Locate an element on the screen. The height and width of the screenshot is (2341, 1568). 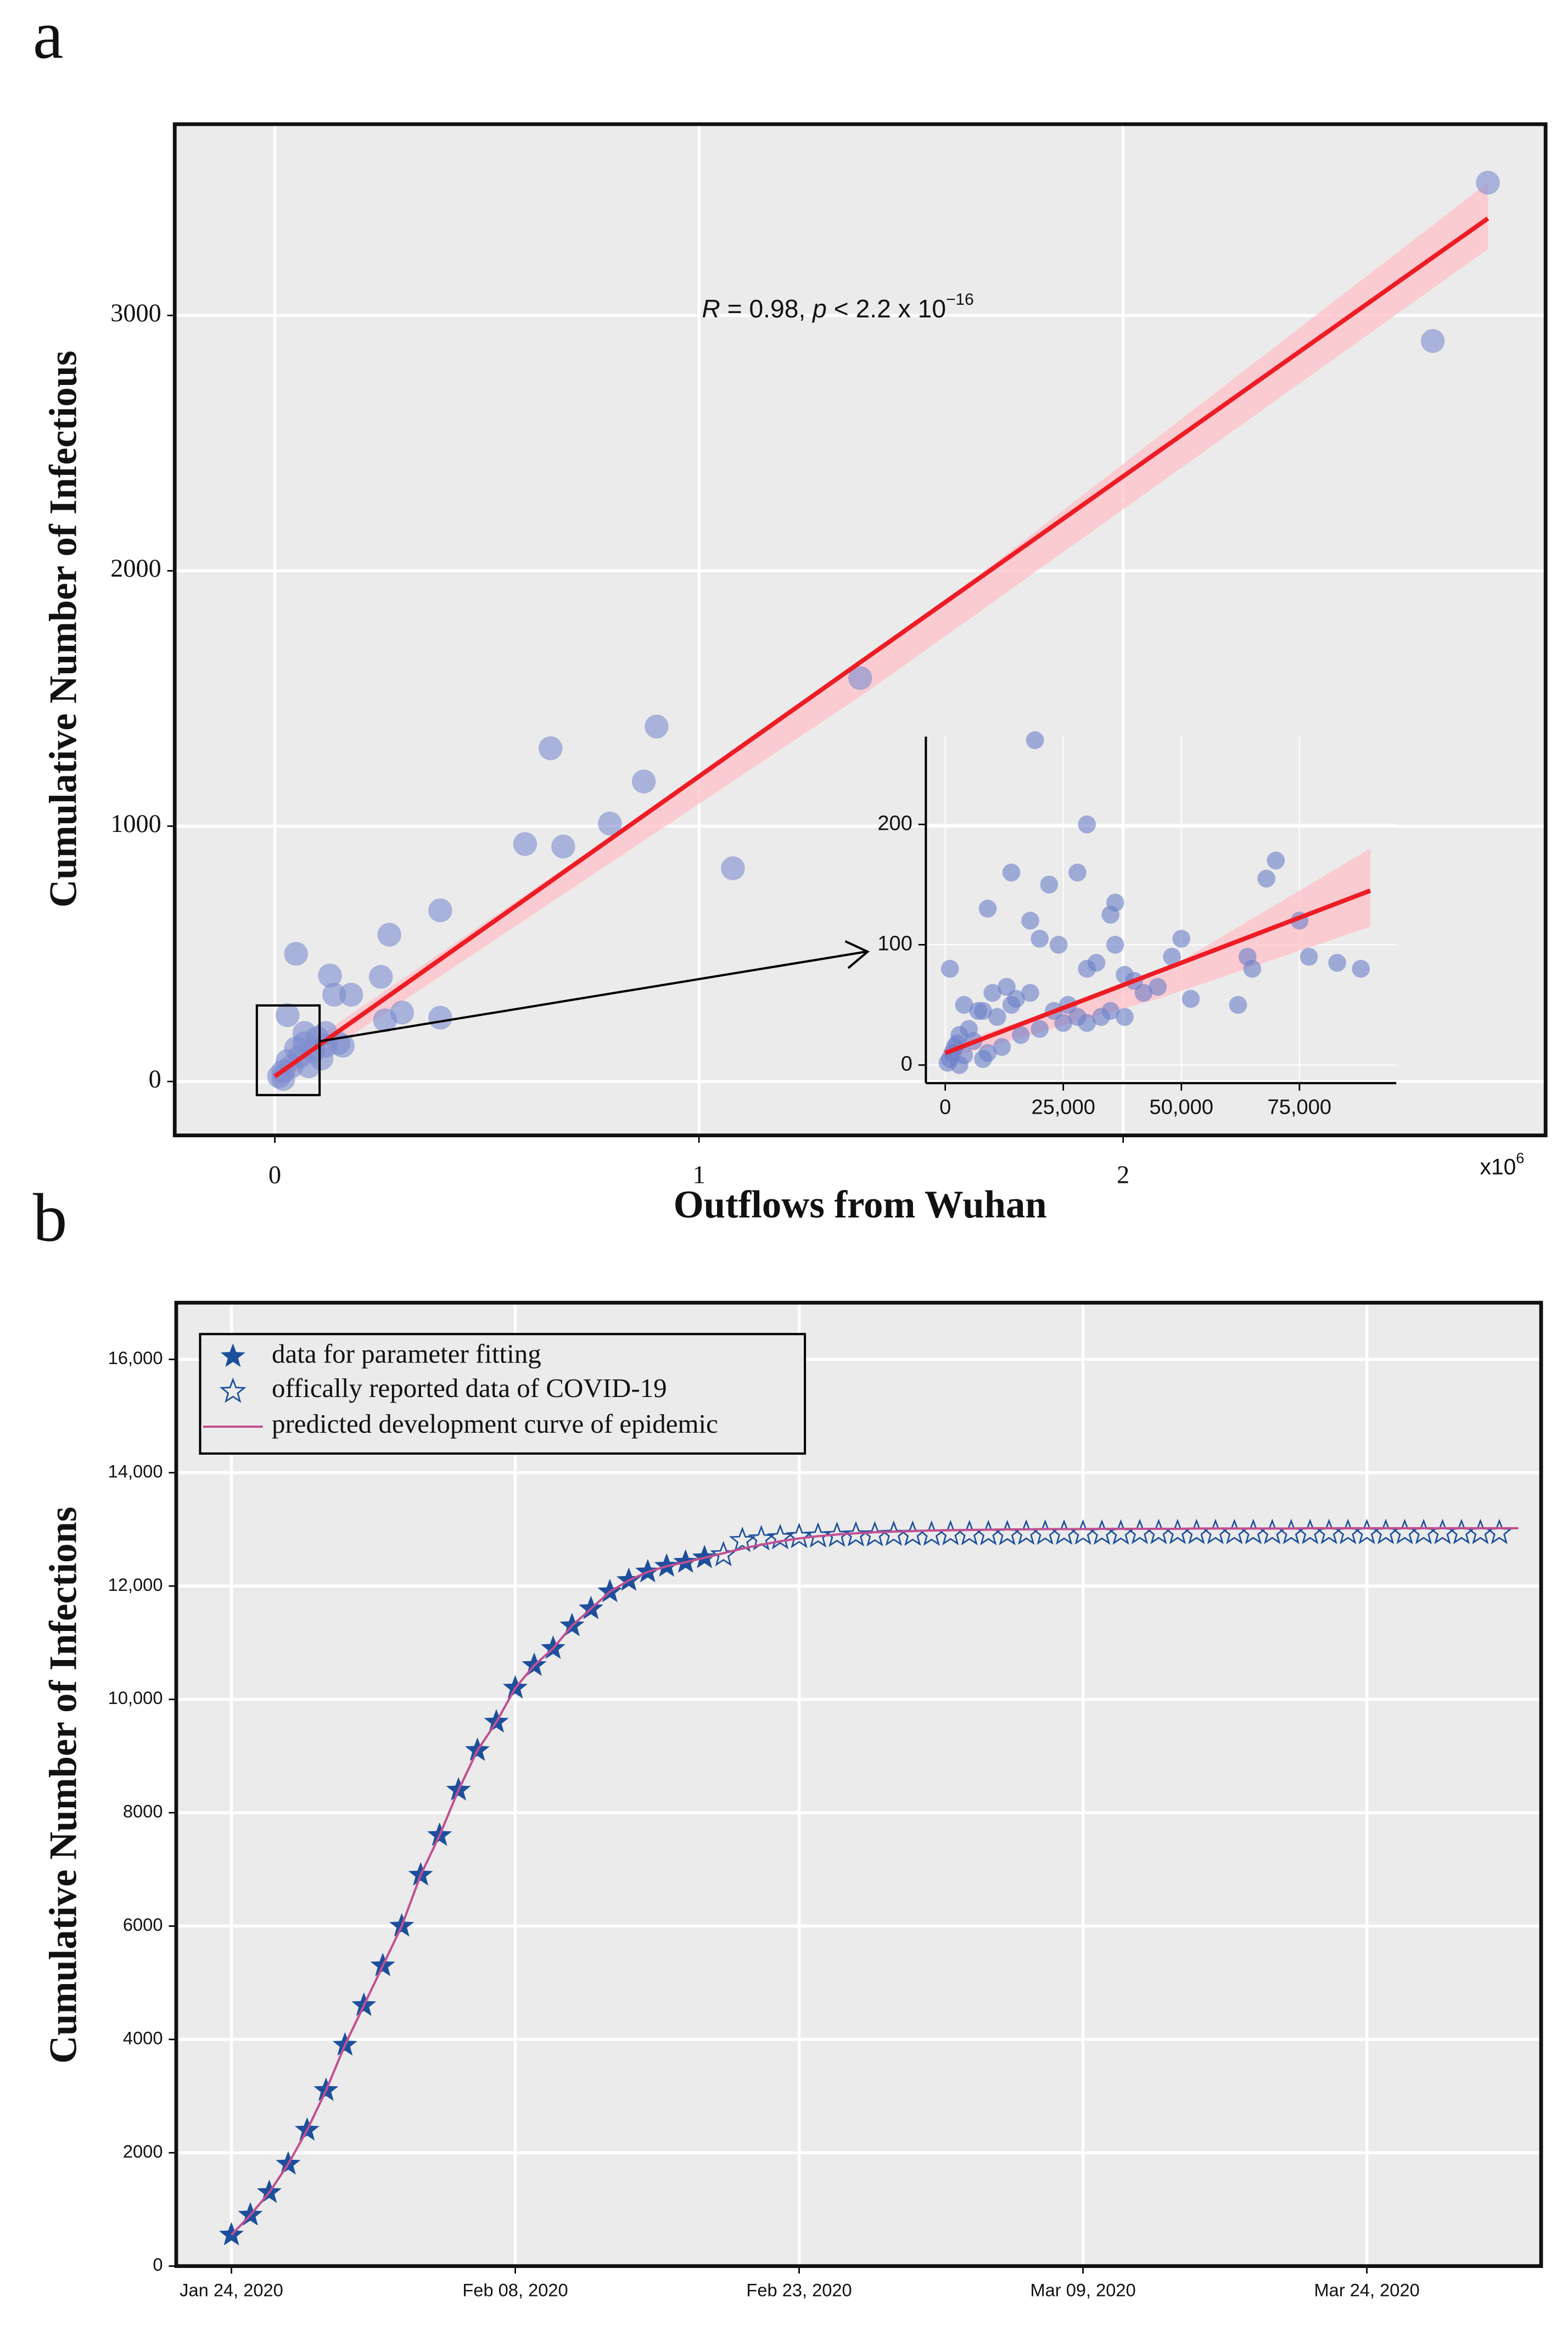
y-tick-label: 2000 is located at coordinates (135, 569).